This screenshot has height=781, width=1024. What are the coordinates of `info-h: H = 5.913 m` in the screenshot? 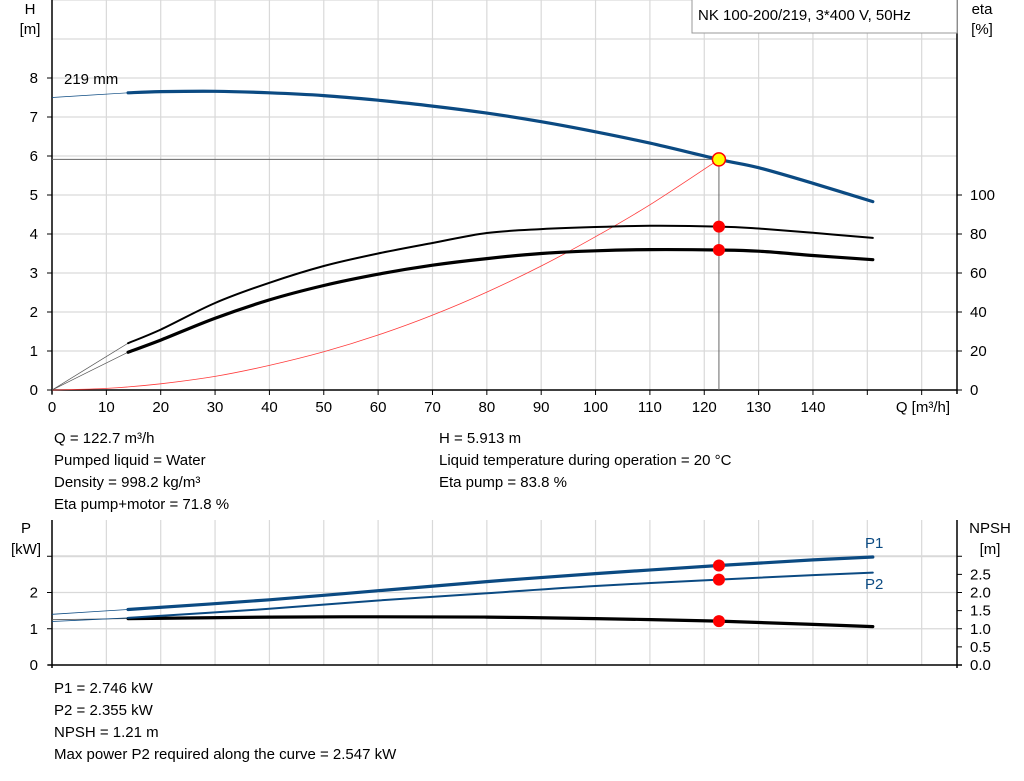 It's located at (480, 438).